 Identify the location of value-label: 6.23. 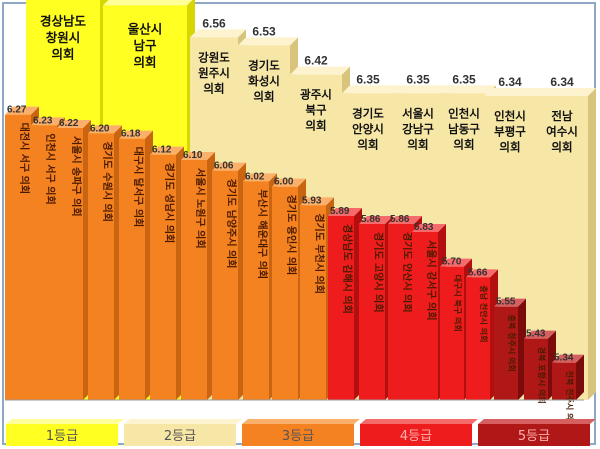
(43, 120).